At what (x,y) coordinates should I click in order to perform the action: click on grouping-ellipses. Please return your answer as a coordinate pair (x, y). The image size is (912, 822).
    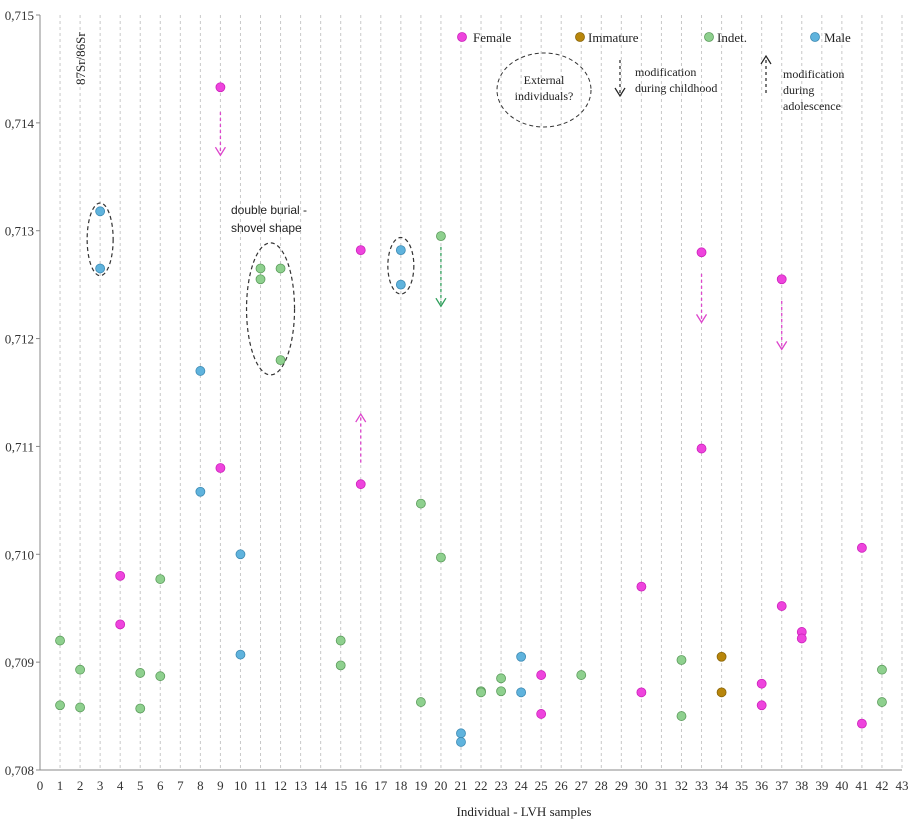
    Looking at the image, I should click on (250, 289).